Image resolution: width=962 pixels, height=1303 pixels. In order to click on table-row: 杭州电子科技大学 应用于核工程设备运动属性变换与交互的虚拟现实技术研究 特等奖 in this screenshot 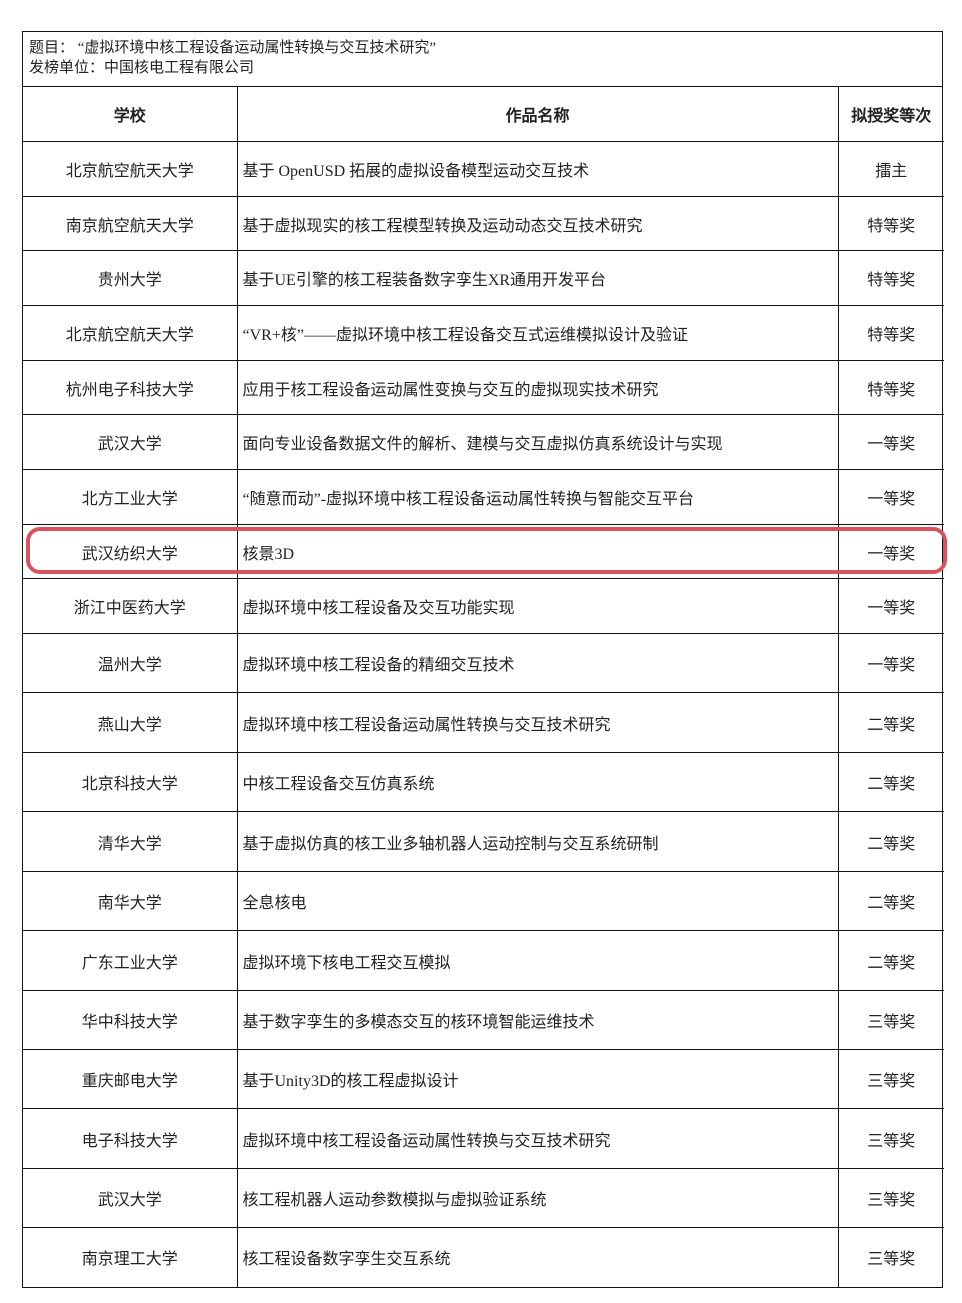, I will do `click(483, 387)`.